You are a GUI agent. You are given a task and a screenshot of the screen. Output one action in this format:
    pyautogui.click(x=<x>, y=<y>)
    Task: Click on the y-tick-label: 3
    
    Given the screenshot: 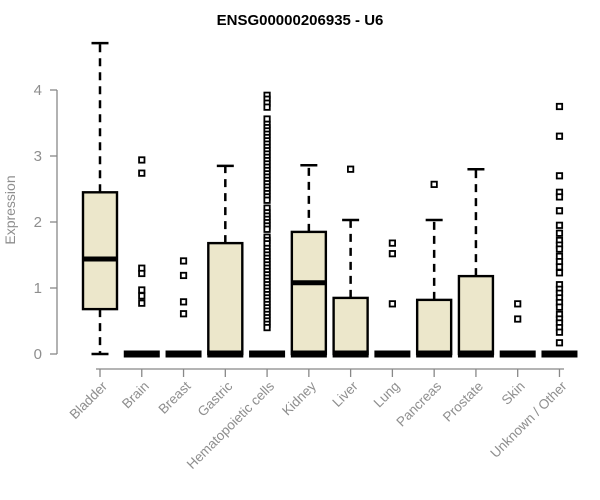 What is the action you would take?
    pyautogui.click(x=38, y=156)
    